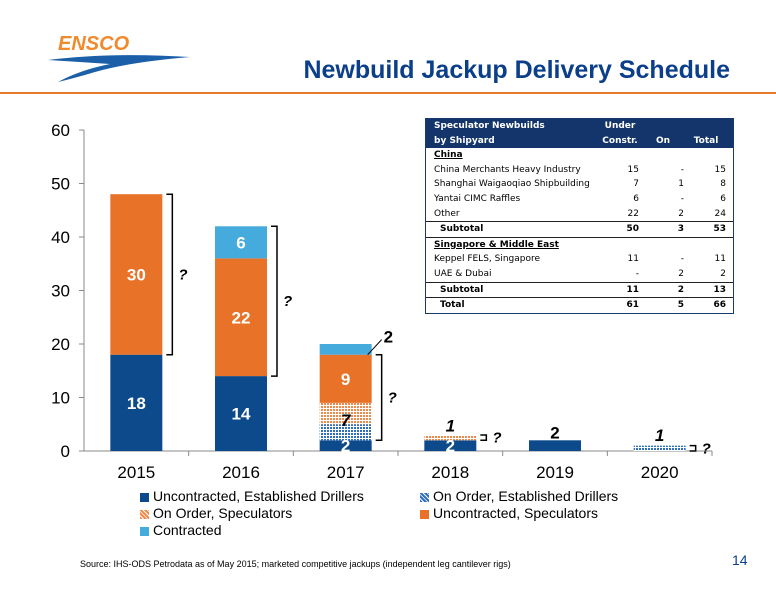 Image resolution: width=776 pixels, height=600 pixels. What do you see at coordinates (632, 305) in the screenshot?
I see `table-cell: 61` at bounding box center [632, 305].